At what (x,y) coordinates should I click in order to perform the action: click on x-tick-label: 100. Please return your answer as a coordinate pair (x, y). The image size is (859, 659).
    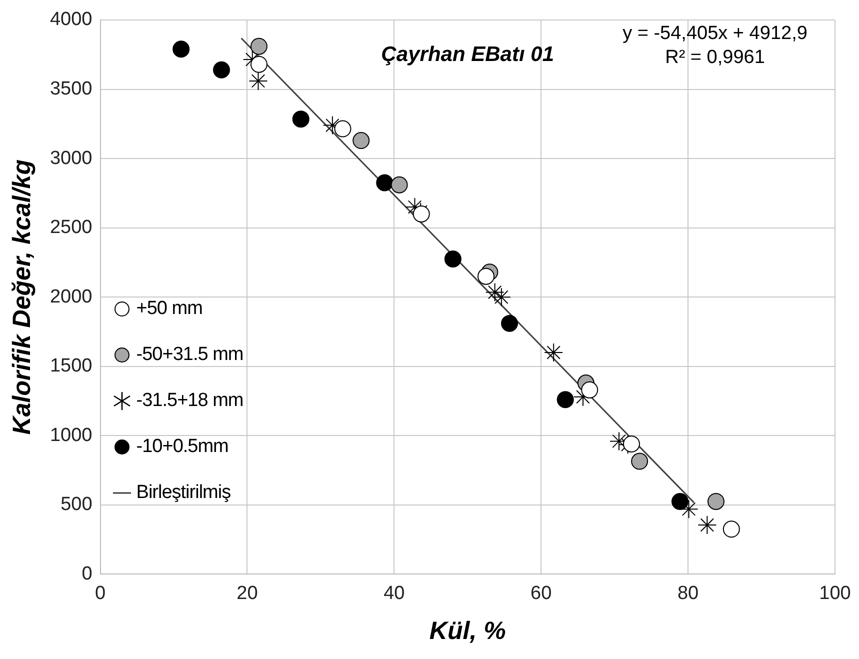
    Looking at the image, I should click on (835, 593).